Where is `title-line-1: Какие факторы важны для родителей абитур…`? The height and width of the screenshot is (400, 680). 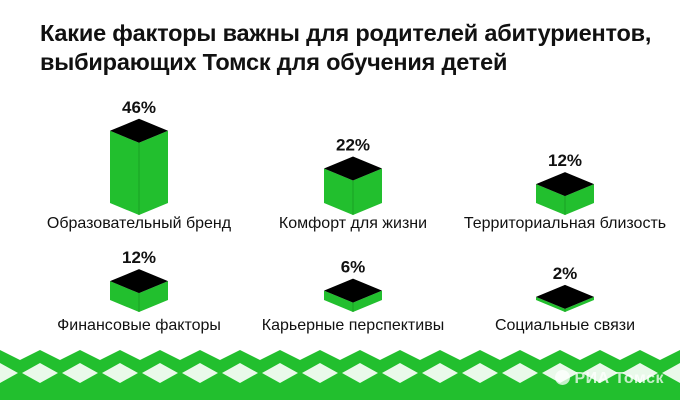
title-line-1: Какие факторы важны для родителей абитур… is located at coordinates (346, 33).